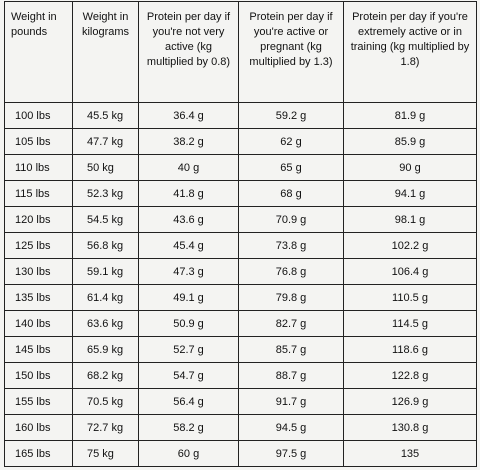 The image size is (480, 470). I want to click on table-cell: 70.5 kg, so click(105, 401).